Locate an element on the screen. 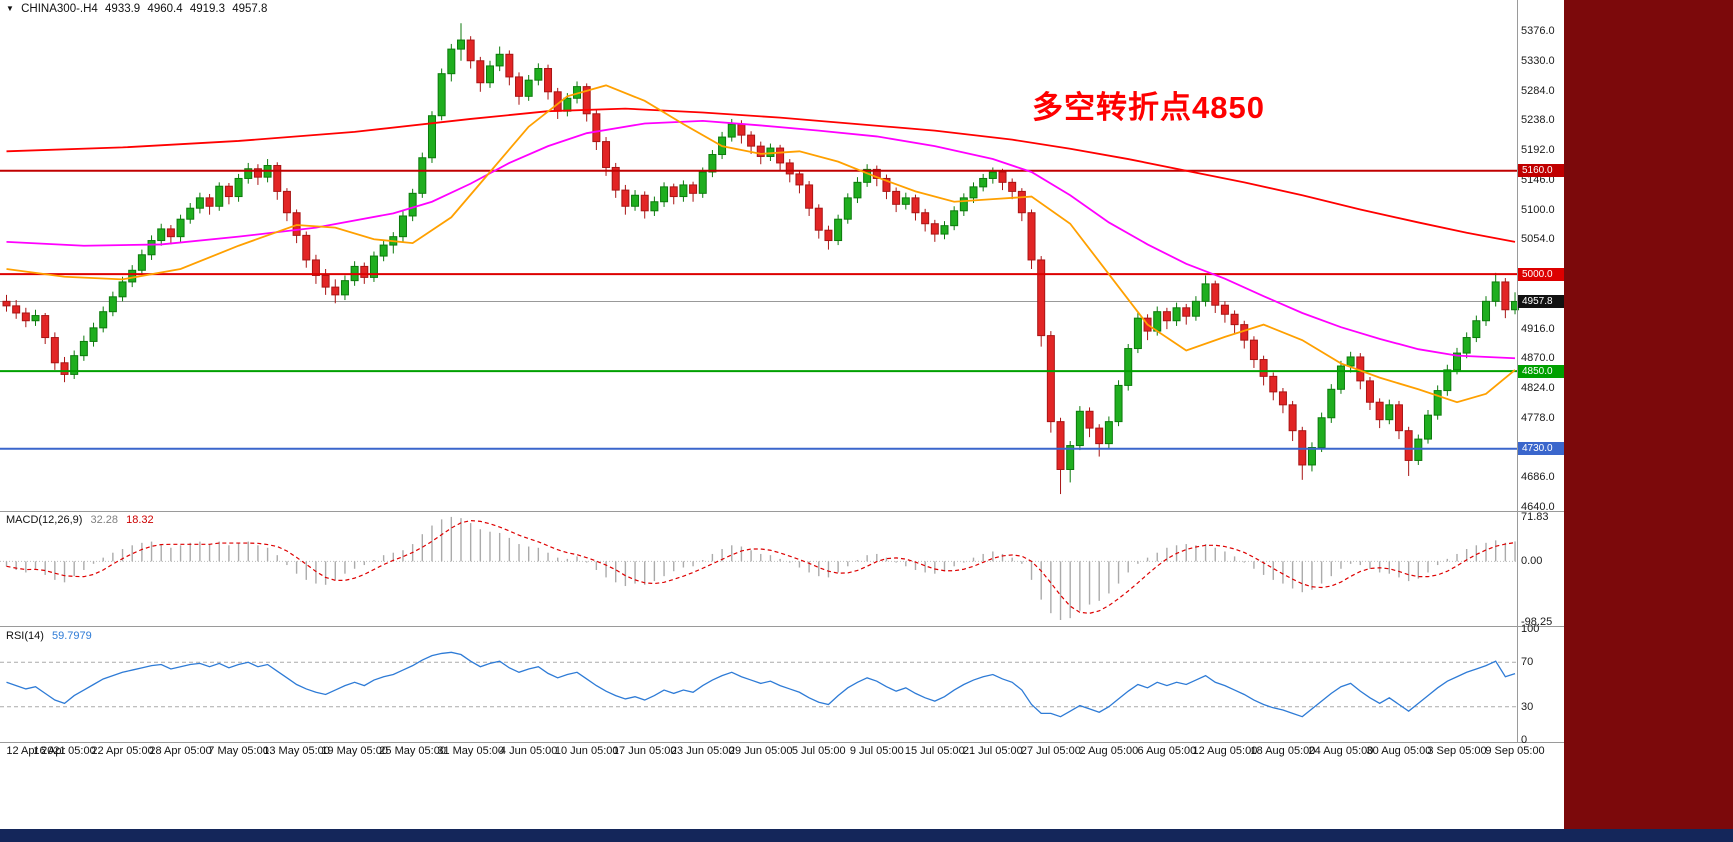 Image resolution: width=1733 pixels, height=842 pixels. rsi-tick: 30 is located at coordinates (1527, 706).